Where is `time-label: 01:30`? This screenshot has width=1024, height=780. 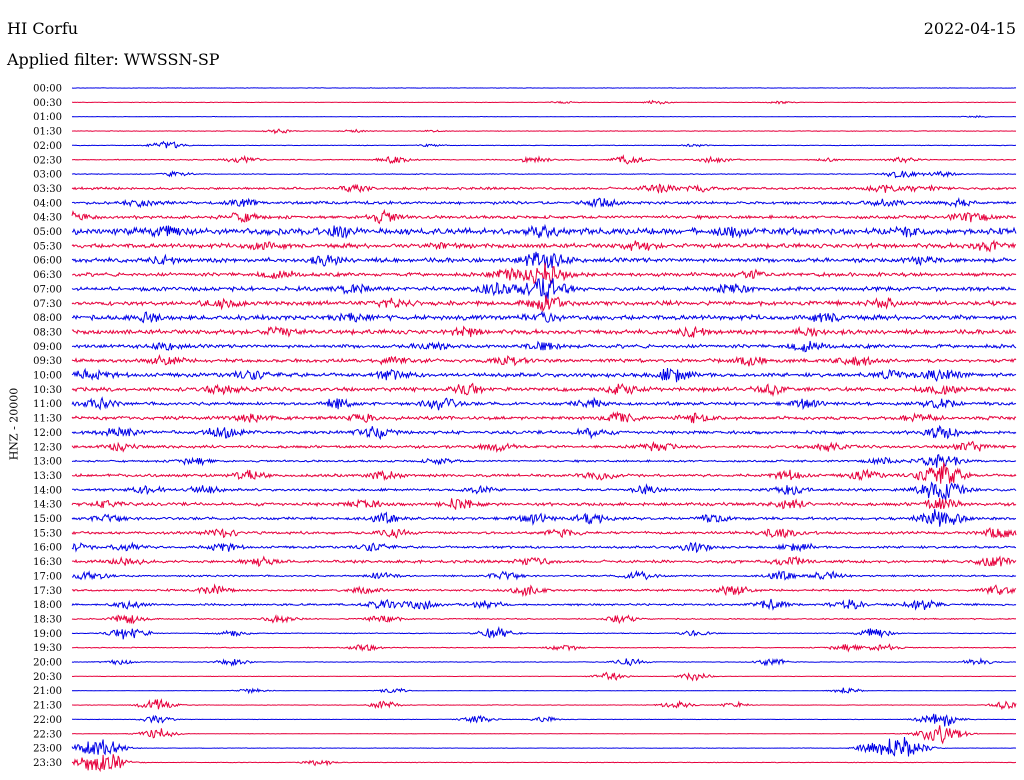
time-label: 01:30 is located at coordinates (47, 132).